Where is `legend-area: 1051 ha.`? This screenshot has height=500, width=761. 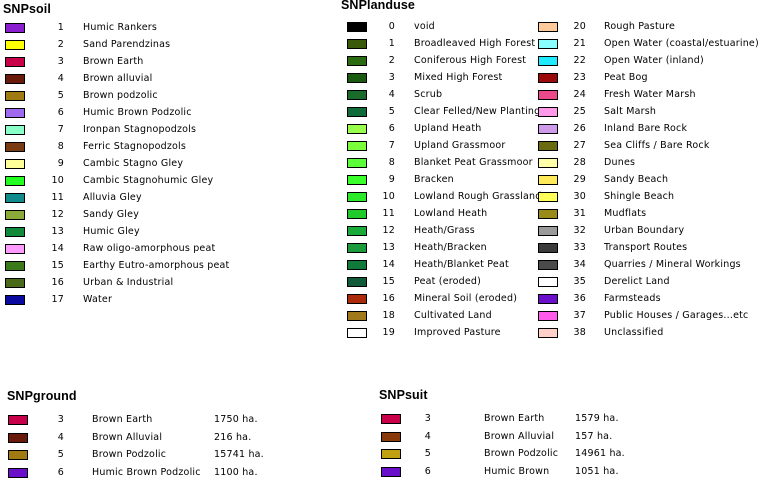 legend-area: 1051 ha. is located at coordinates (597, 471).